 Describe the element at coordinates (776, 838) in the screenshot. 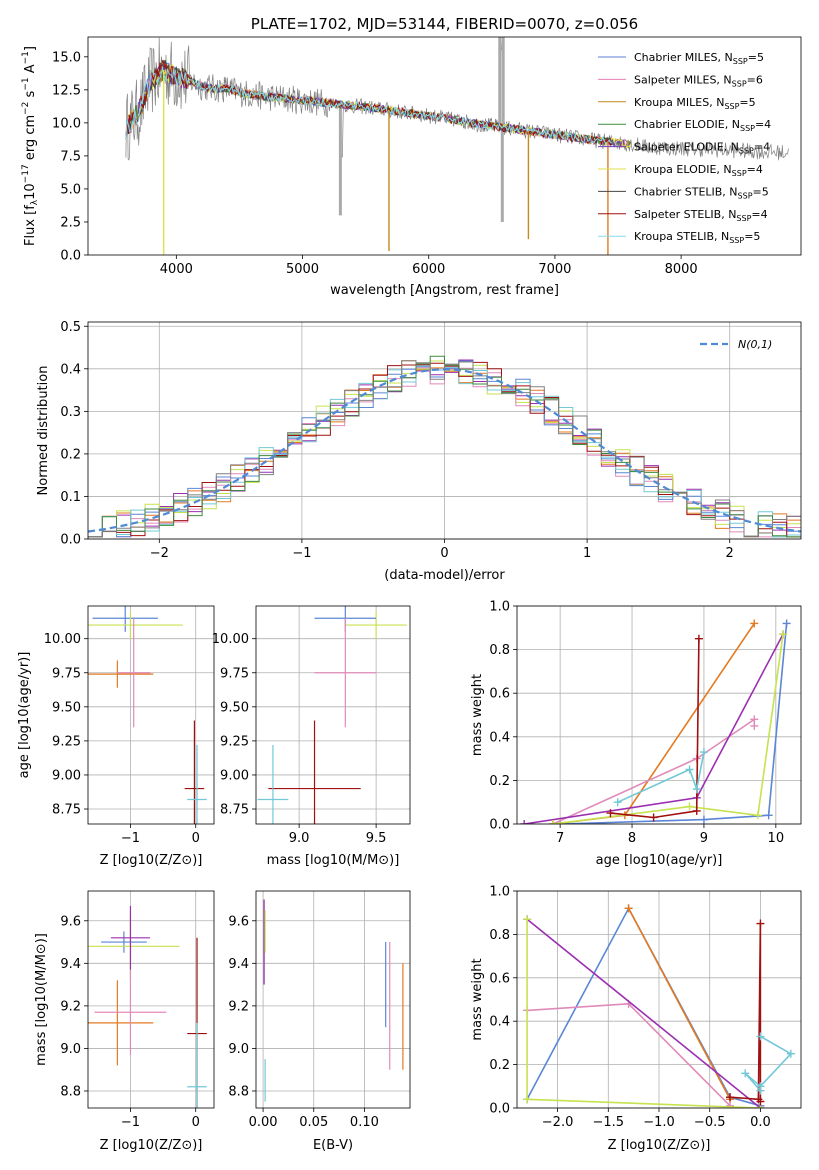

I see `x-tick-label: 10` at that location.